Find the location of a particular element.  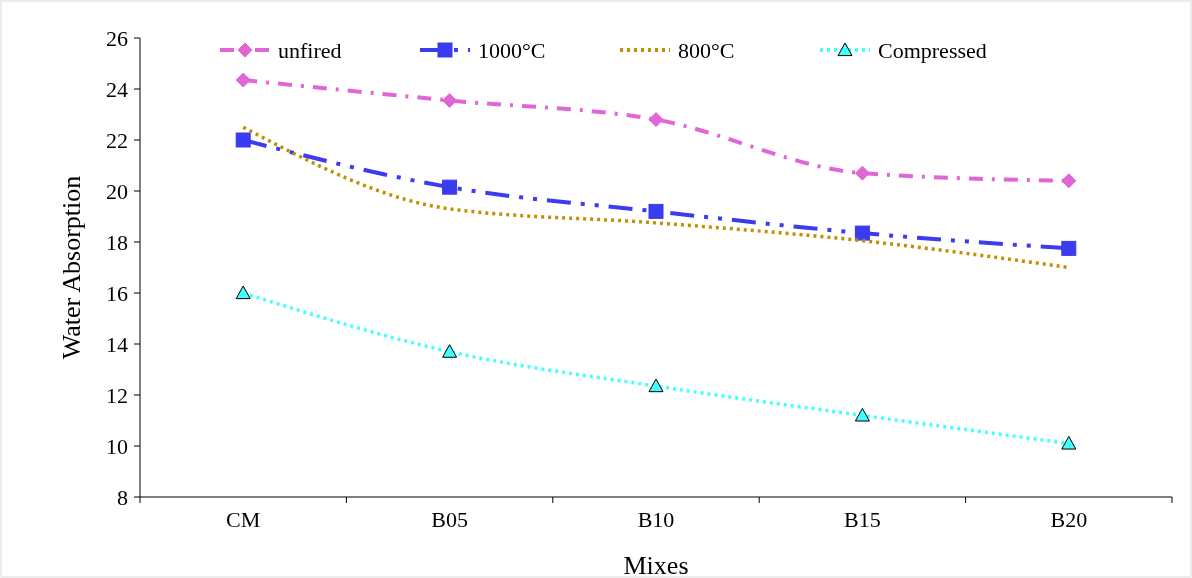

y-tick-label: 24 is located at coordinates (117, 89).